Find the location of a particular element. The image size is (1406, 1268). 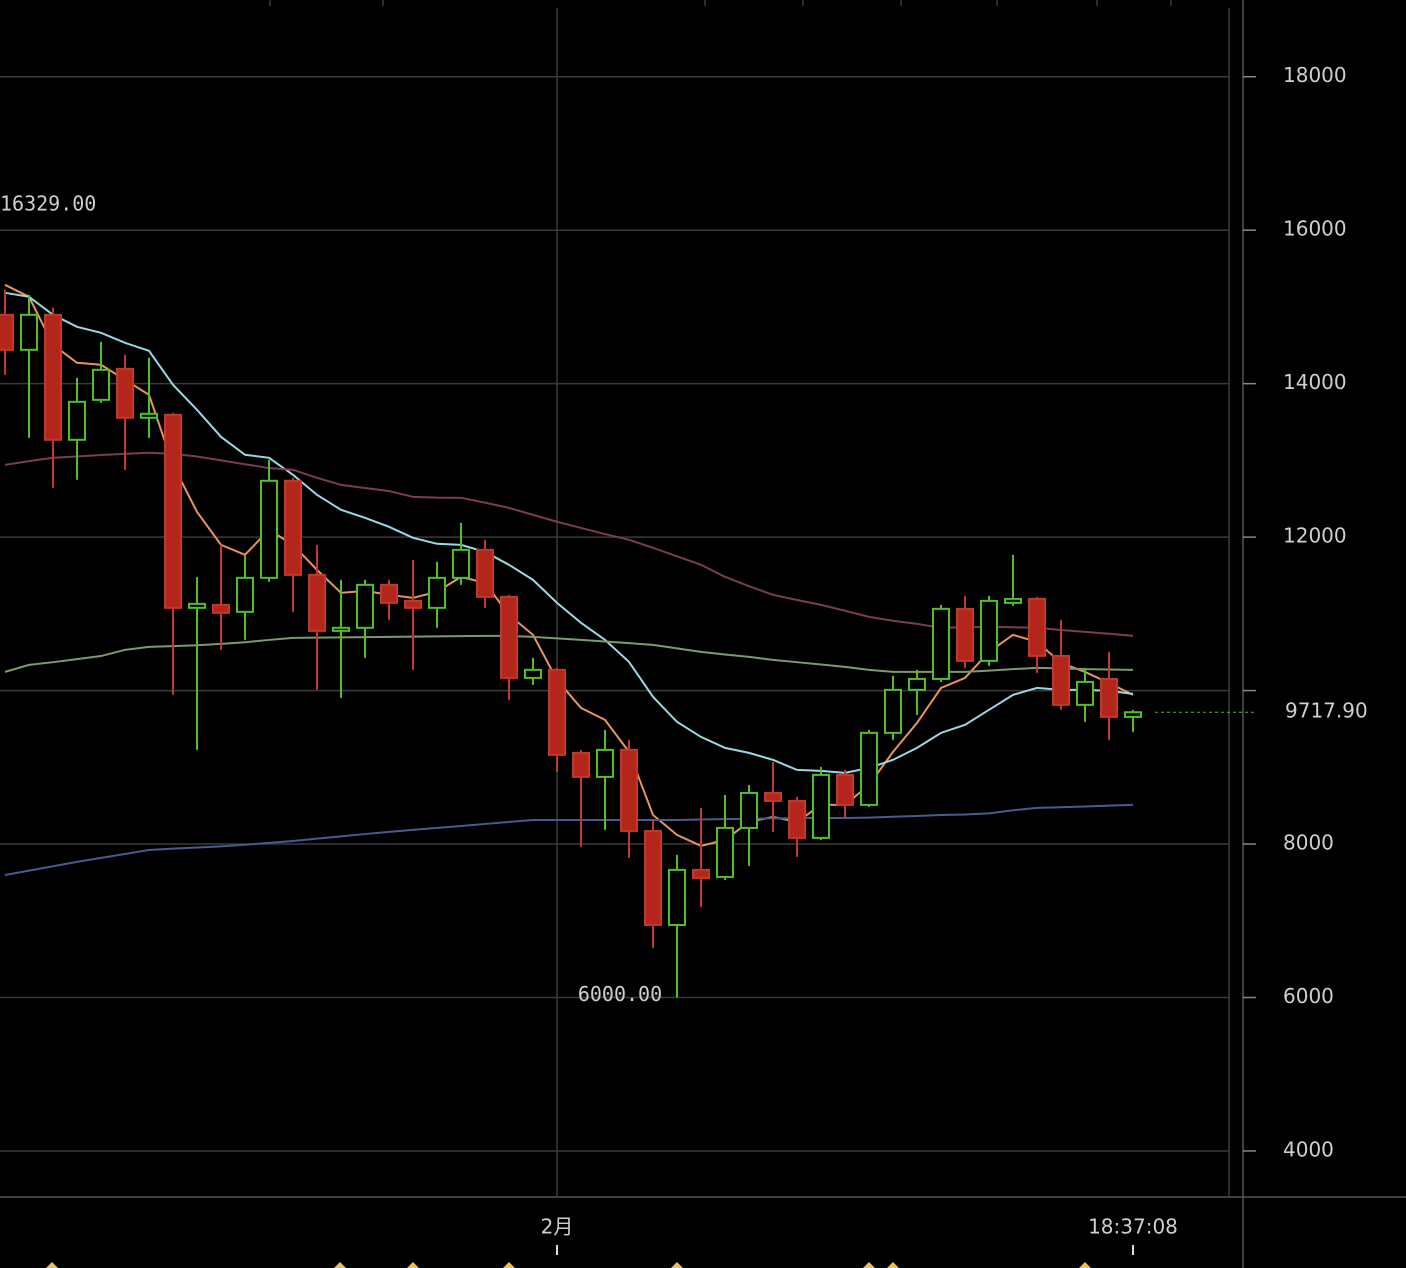

y-tick-label: 16000 is located at coordinates (1315, 229).